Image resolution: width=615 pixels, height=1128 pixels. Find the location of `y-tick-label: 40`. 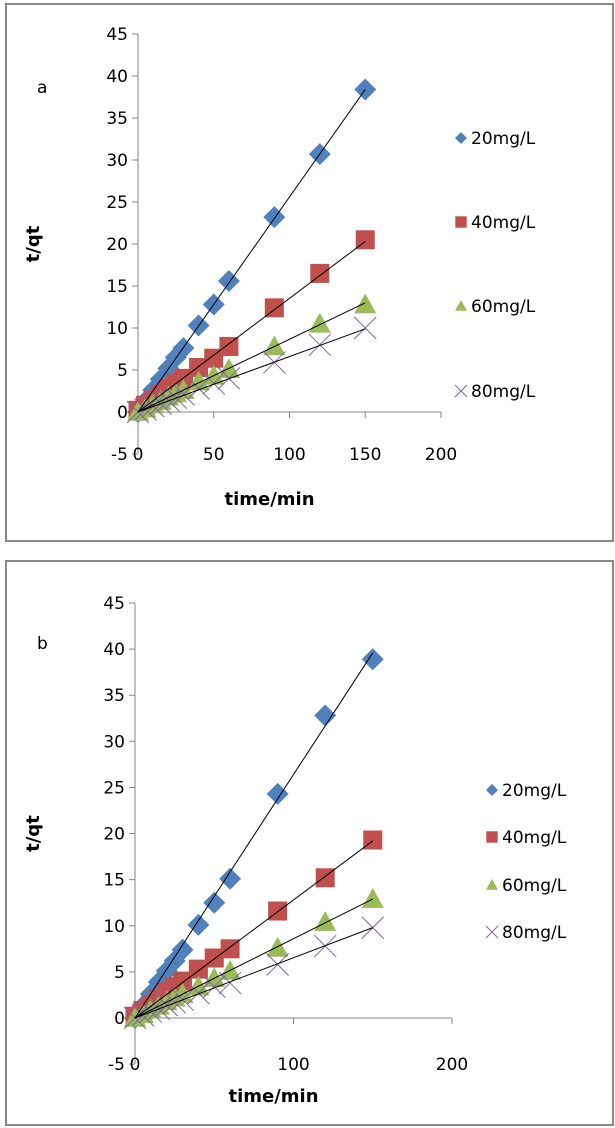

y-tick-label: 40 is located at coordinates (117, 77).